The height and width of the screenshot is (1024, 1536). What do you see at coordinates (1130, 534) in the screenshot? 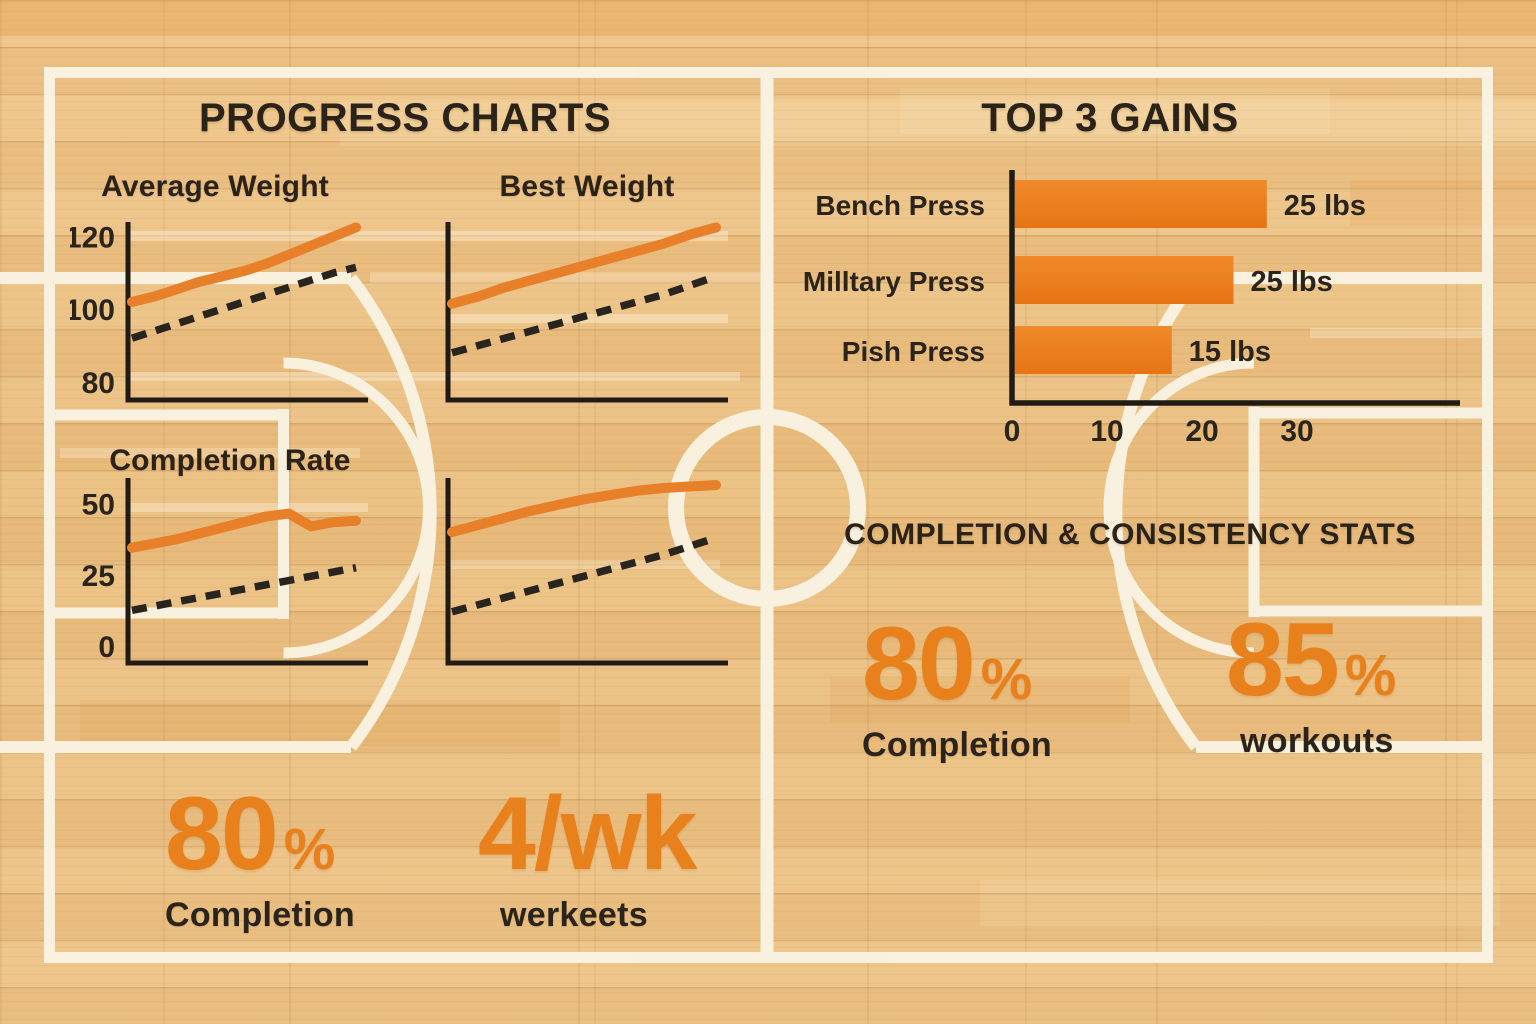
I see `completion-consistency-title: COMPLETION & CONSISTENCY STATS` at bounding box center [1130, 534].